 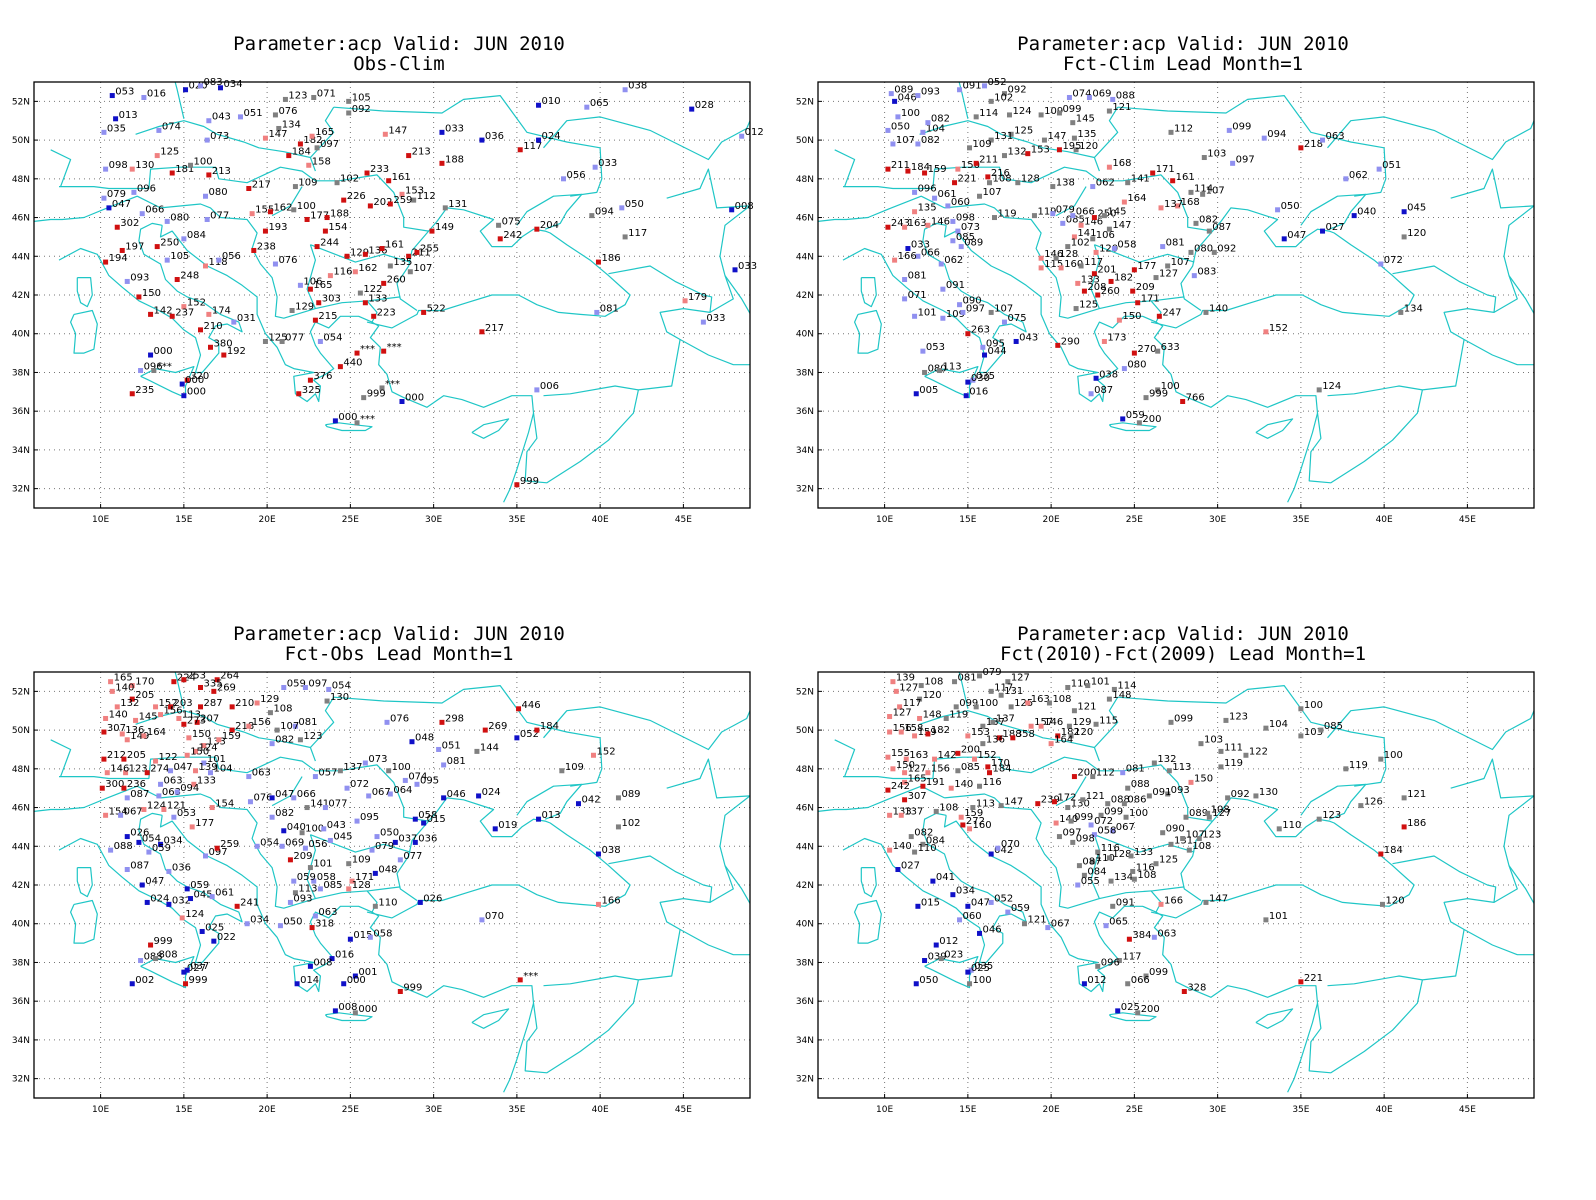 What do you see at coordinates (1183, 634) in the screenshot?
I see `panel-title-line1: Parameter:acp Valid: JUN 2010` at bounding box center [1183, 634].